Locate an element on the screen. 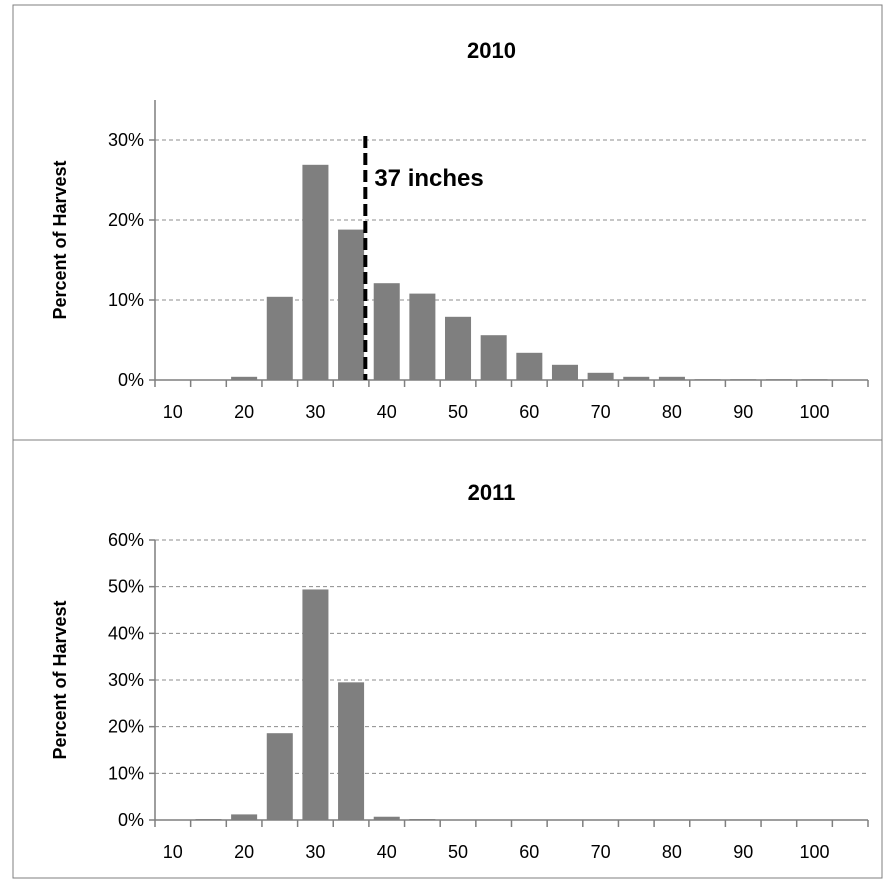 Image resolution: width=883 pixels, height=888 pixels. bars-2011 is located at coordinates (350, 704).